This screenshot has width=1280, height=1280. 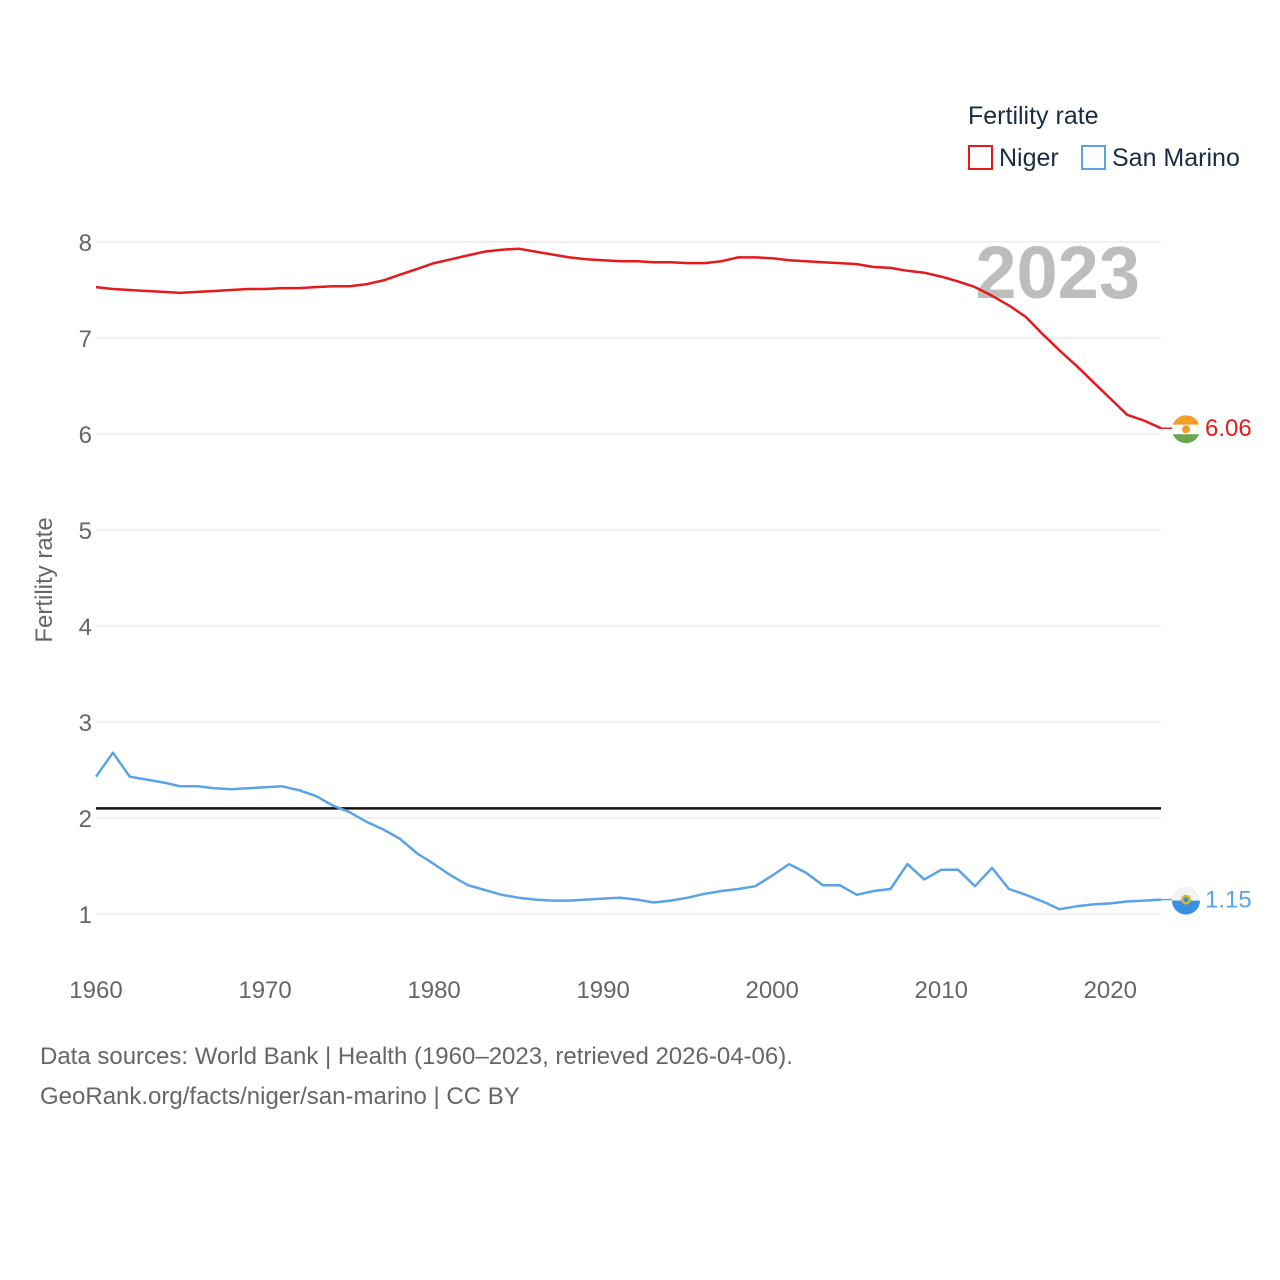 I want to click on legend-swatch-niger, so click(x=980, y=157).